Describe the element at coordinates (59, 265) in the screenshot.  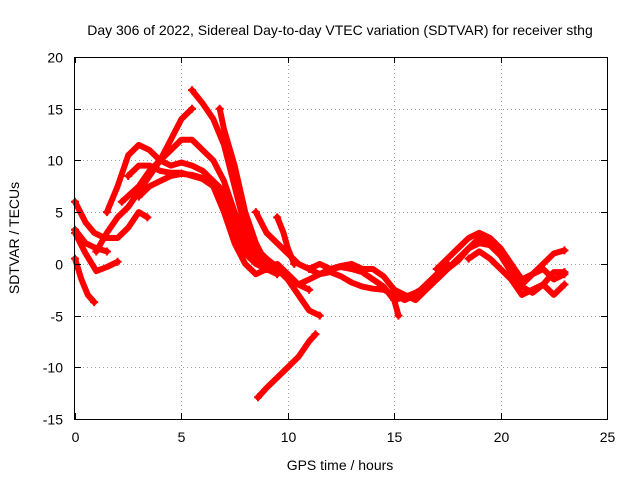
I see `y-tick-label: 0` at that location.